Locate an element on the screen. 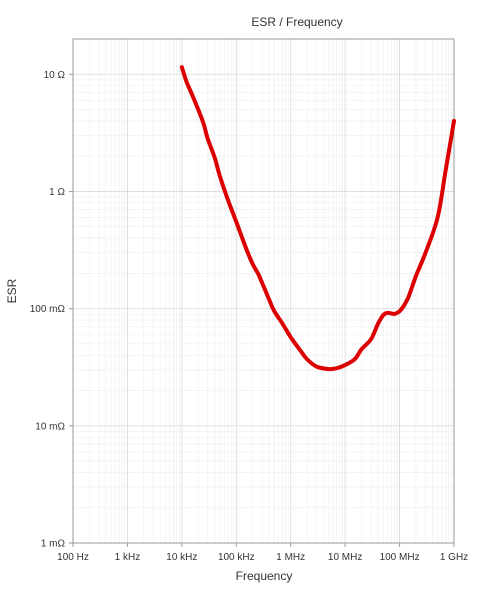 This screenshot has height=592, width=490. x-tick-label: 10 MHz is located at coordinates (345, 557).